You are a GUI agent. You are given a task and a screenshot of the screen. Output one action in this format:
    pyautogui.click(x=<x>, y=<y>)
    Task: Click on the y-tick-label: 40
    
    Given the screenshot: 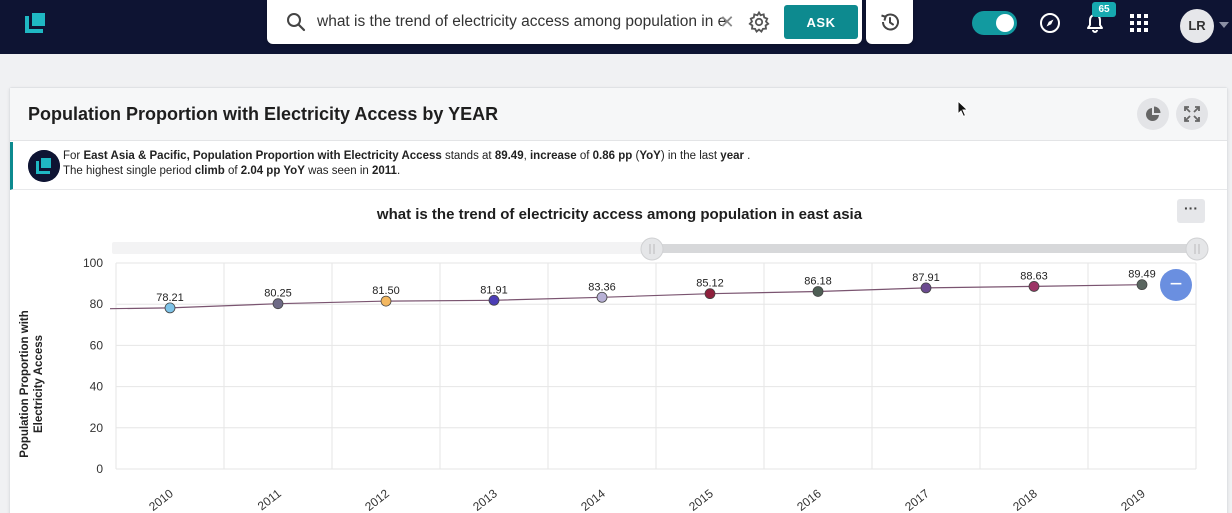 What is the action you would take?
    pyautogui.click(x=97, y=387)
    